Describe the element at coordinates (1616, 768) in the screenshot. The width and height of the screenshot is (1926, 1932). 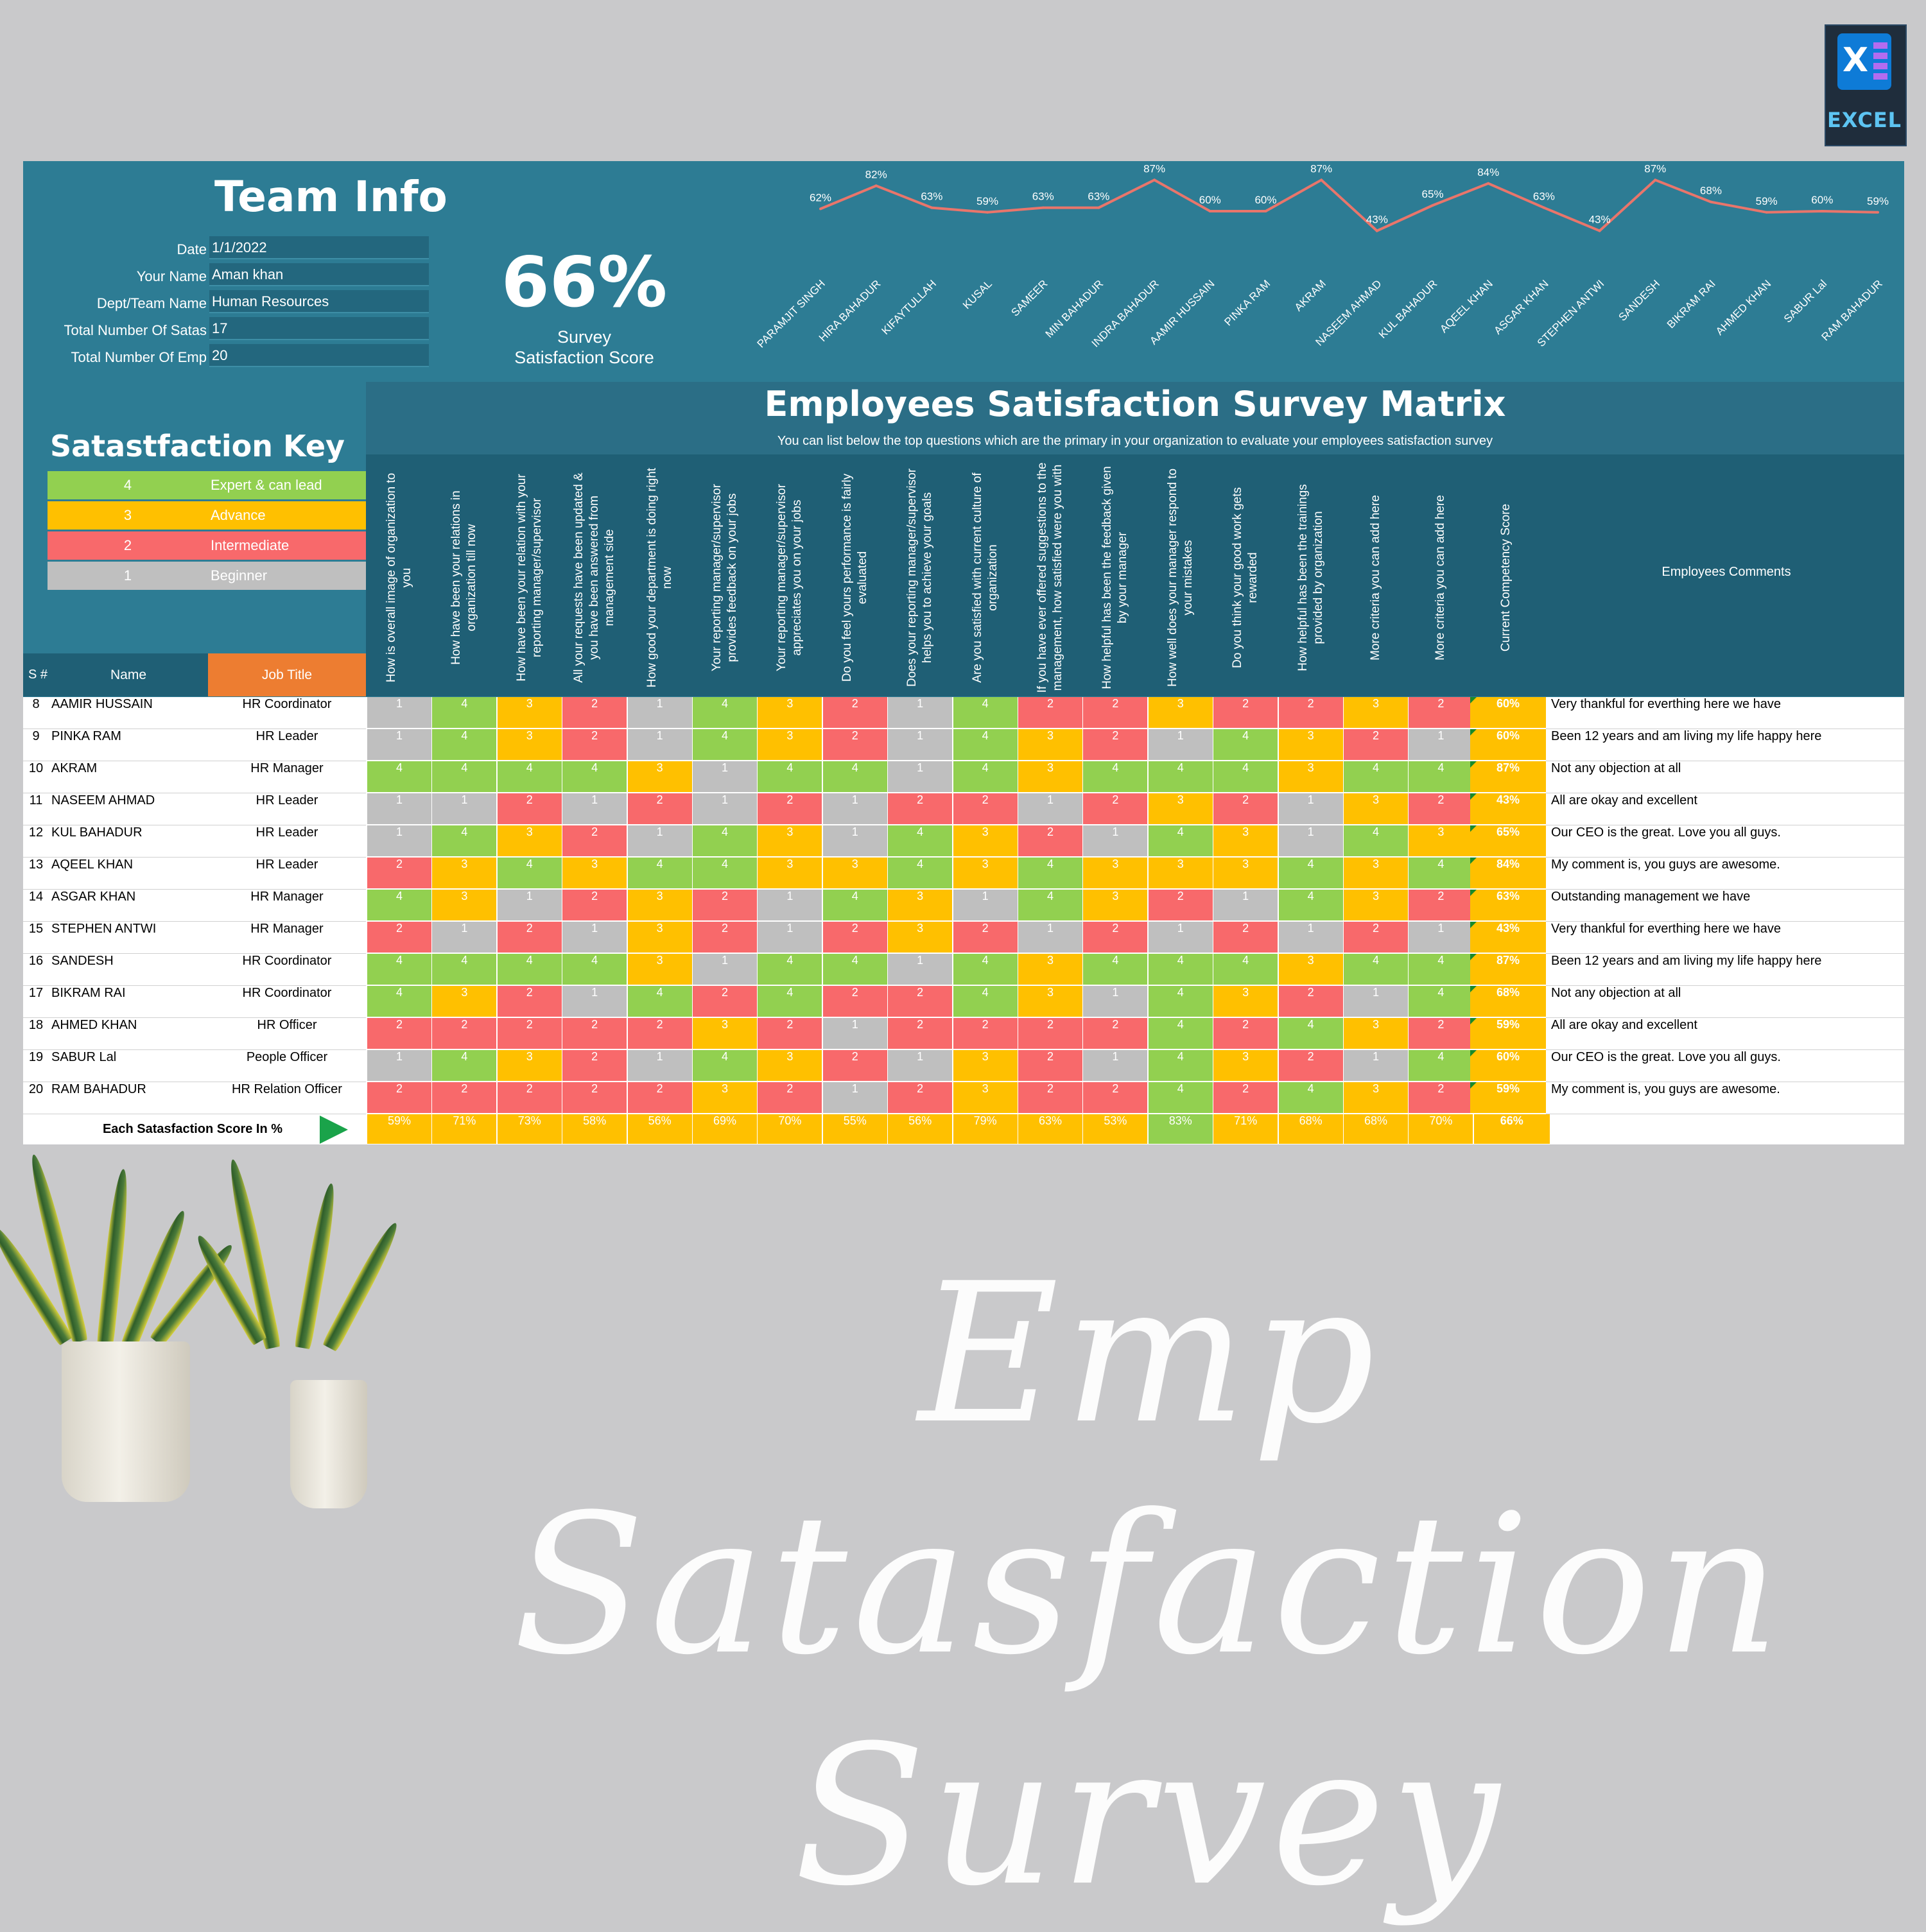
I see `comment-cell: Not any objection at all` at that location.